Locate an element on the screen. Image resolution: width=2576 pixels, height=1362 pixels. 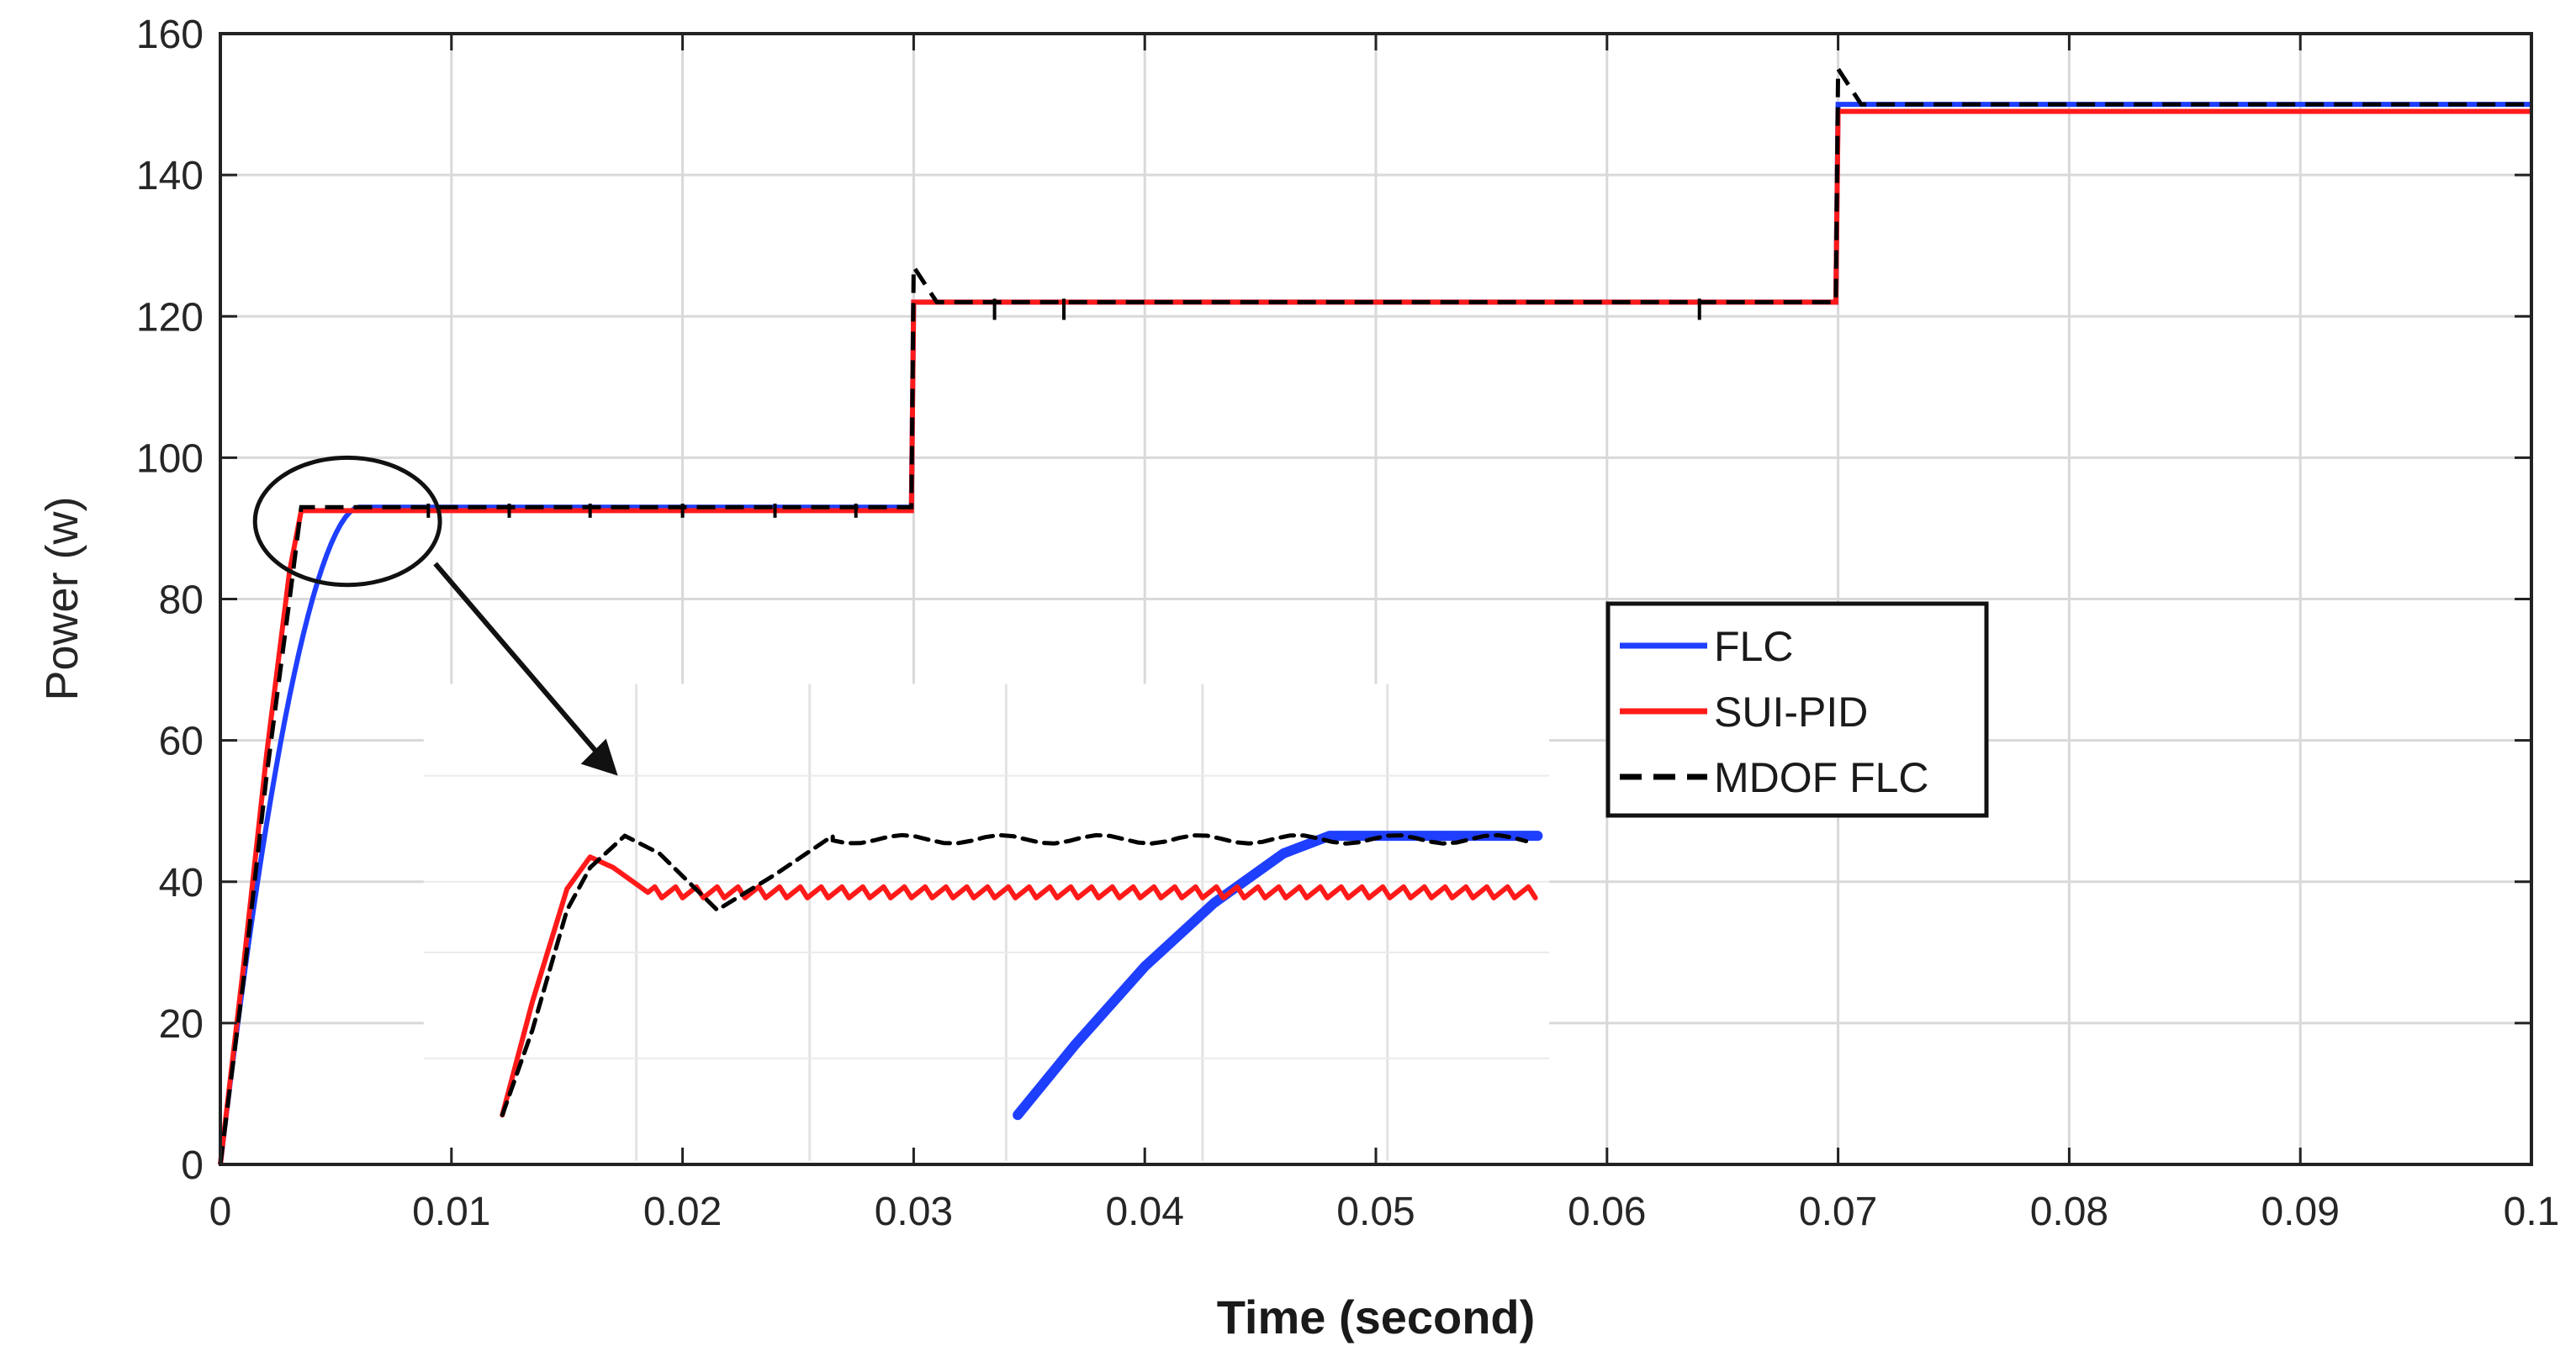
legend-label-mdof-flc: MDOF FLC is located at coordinates (1821, 777).